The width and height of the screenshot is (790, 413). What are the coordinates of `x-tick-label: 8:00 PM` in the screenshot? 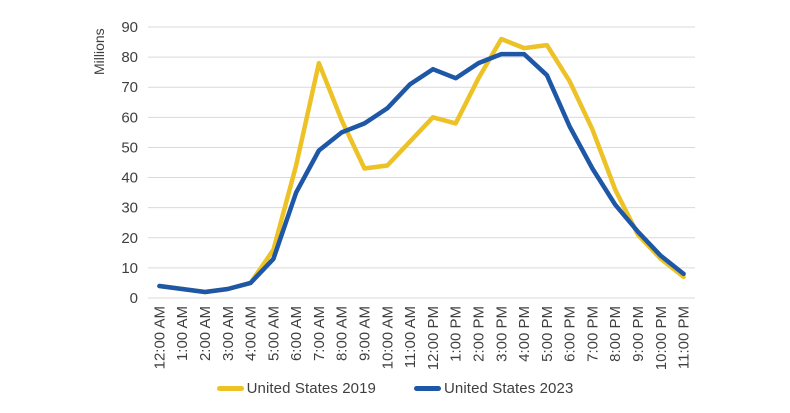 It's located at (615, 334).